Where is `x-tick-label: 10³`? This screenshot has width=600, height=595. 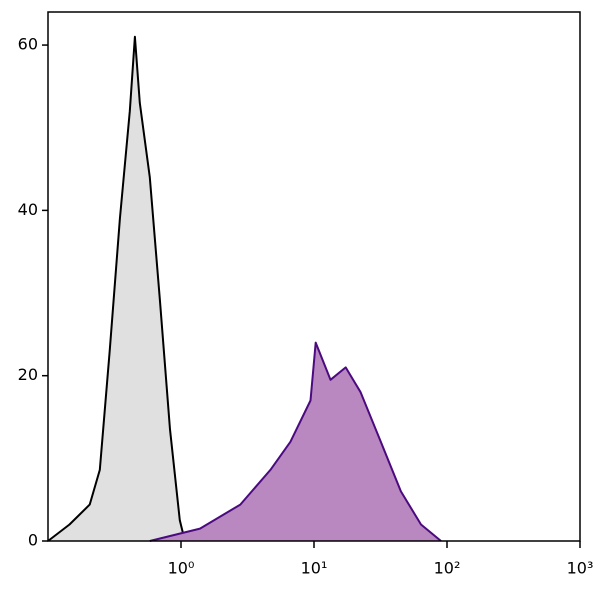
x-tick-label: 10³ is located at coordinates (580, 568).